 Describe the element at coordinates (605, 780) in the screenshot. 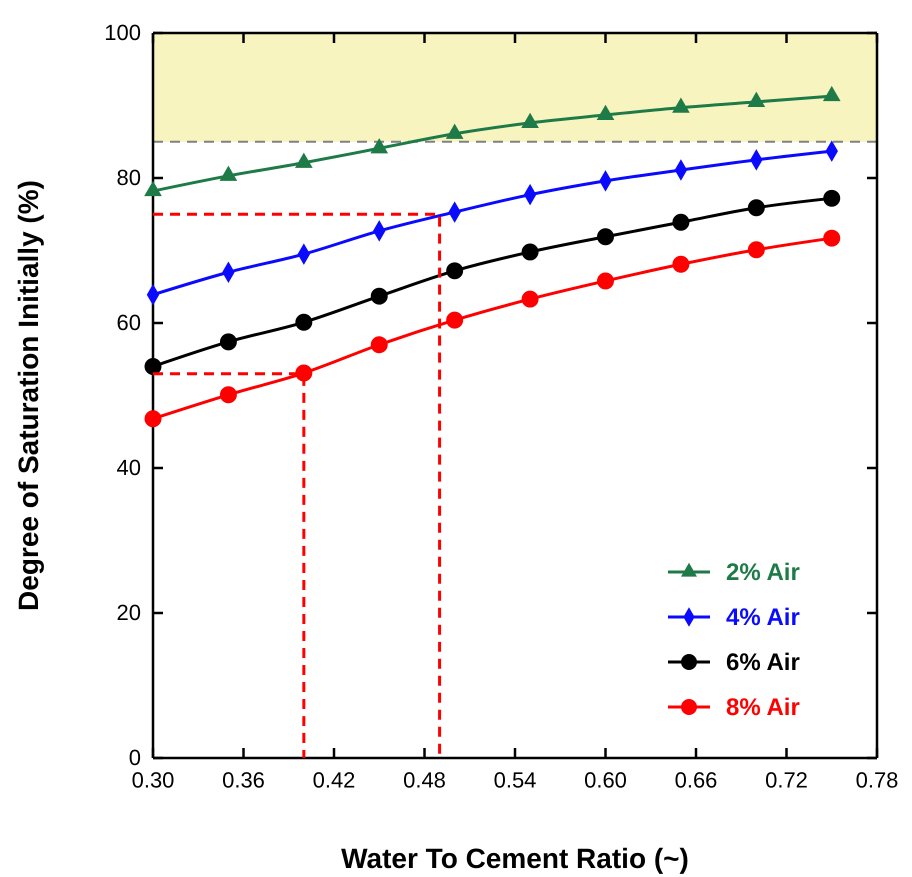

I see `x-tick-label: 0.60` at that location.